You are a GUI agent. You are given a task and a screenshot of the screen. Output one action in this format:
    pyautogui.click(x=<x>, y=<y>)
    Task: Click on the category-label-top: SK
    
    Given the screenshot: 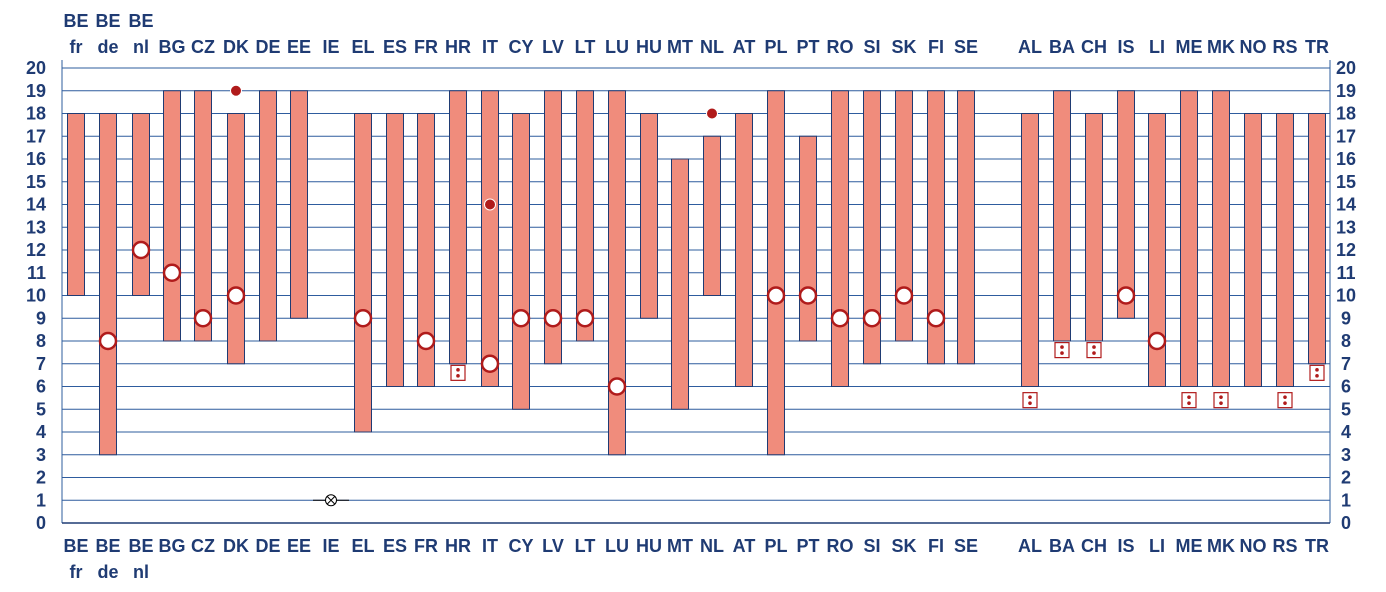 What is the action you would take?
    pyautogui.click(x=903, y=47)
    